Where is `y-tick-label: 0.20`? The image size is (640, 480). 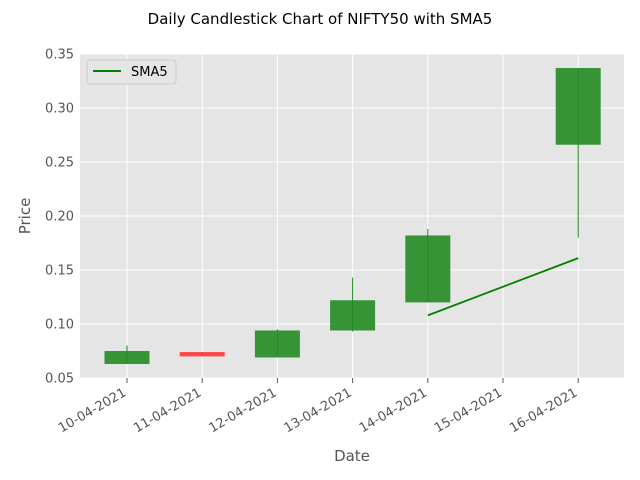
y-tick-label: 0.20 is located at coordinates (59, 217).